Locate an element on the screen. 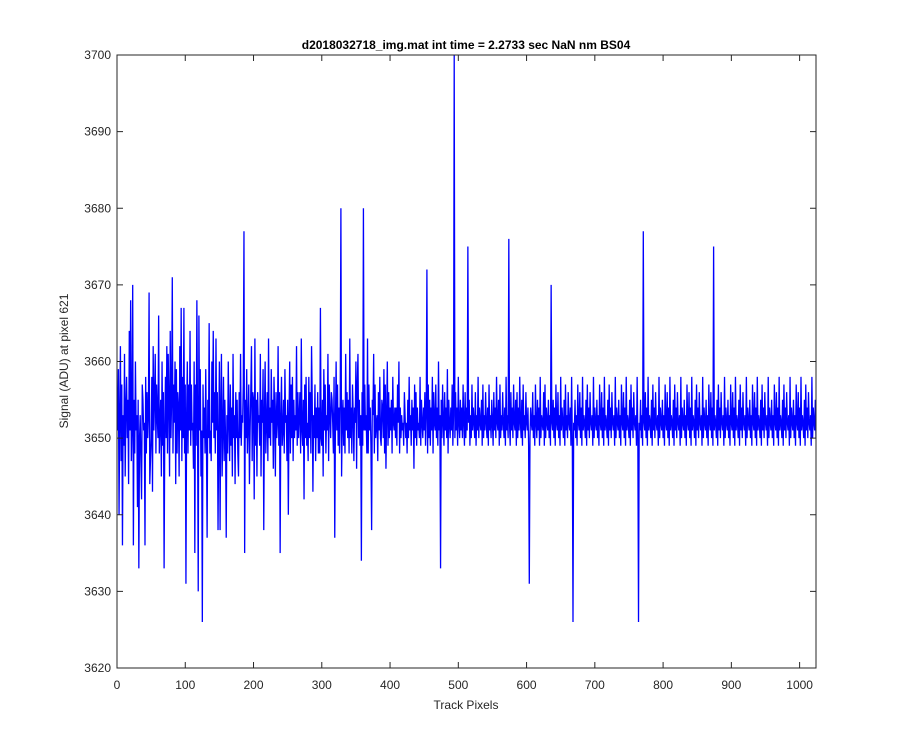 The image size is (900, 750). x-tick-label: 300 is located at coordinates (322, 685).